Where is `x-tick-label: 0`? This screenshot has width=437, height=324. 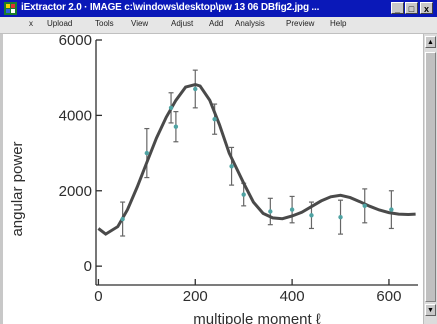
x-tick-label: 0 is located at coordinates (98, 296).